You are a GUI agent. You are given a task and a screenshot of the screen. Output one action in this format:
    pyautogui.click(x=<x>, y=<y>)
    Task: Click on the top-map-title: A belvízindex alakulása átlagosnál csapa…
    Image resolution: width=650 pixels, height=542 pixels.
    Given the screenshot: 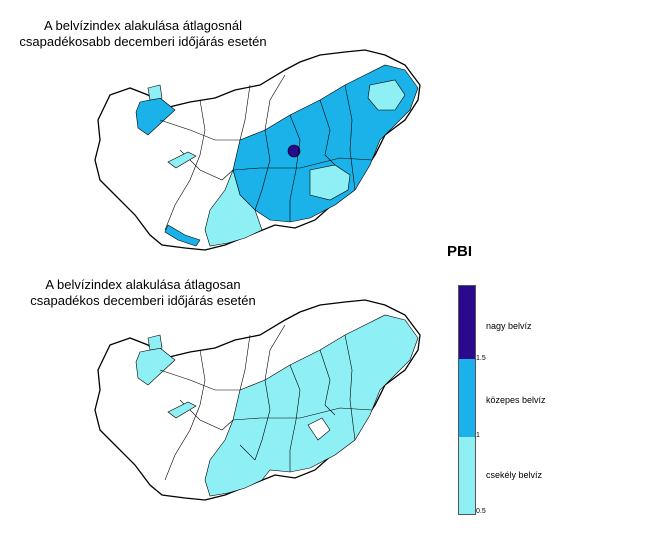 What is the action you would take?
    pyautogui.click(x=143, y=34)
    